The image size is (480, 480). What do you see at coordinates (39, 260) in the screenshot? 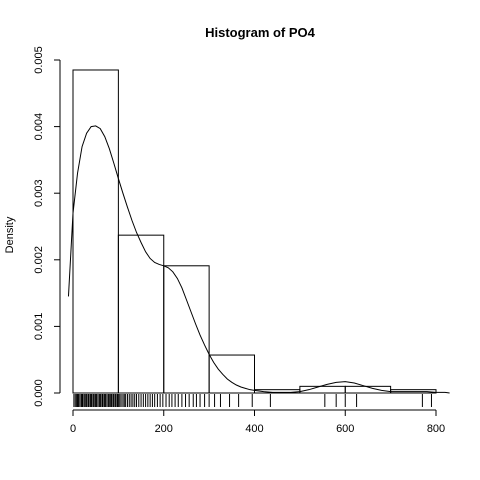
I see `y-tick-label: 0.002` at bounding box center [39, 260].